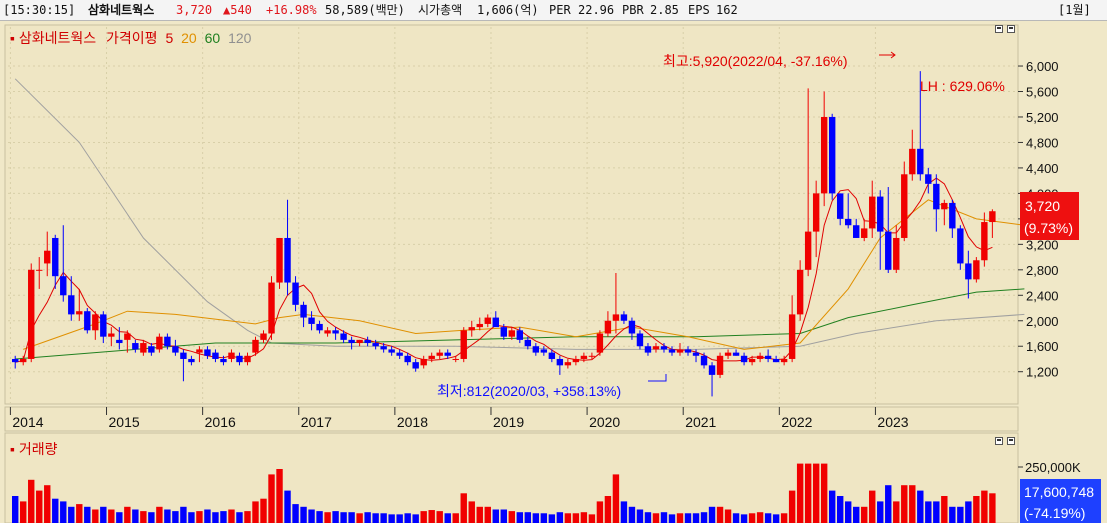  What do you see at coordinates (57, 38) in the screenshot?
I see `legend-stock-name: 삼화네트웍스` at bounding box center [57, 38].